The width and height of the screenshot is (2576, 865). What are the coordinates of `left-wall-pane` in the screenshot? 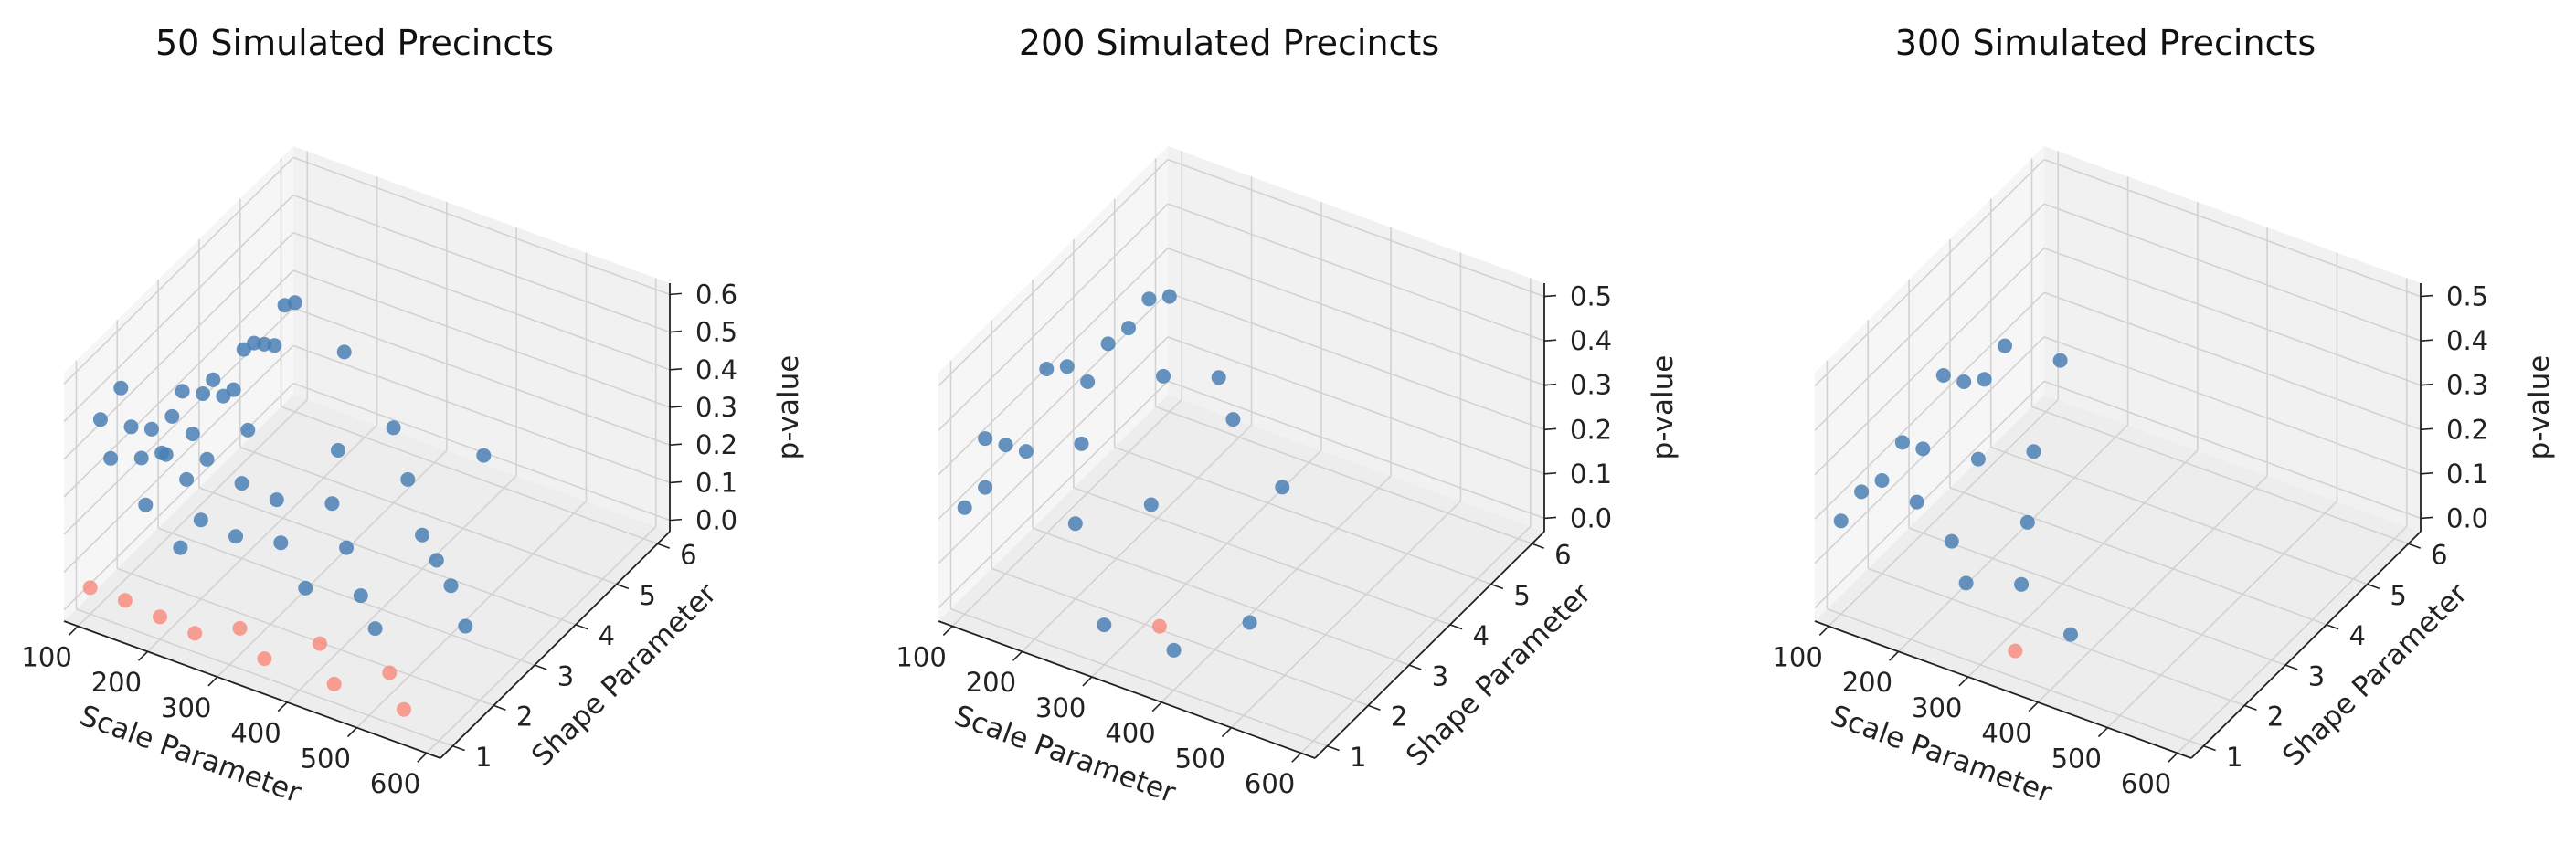 It's located at (1929, 383).